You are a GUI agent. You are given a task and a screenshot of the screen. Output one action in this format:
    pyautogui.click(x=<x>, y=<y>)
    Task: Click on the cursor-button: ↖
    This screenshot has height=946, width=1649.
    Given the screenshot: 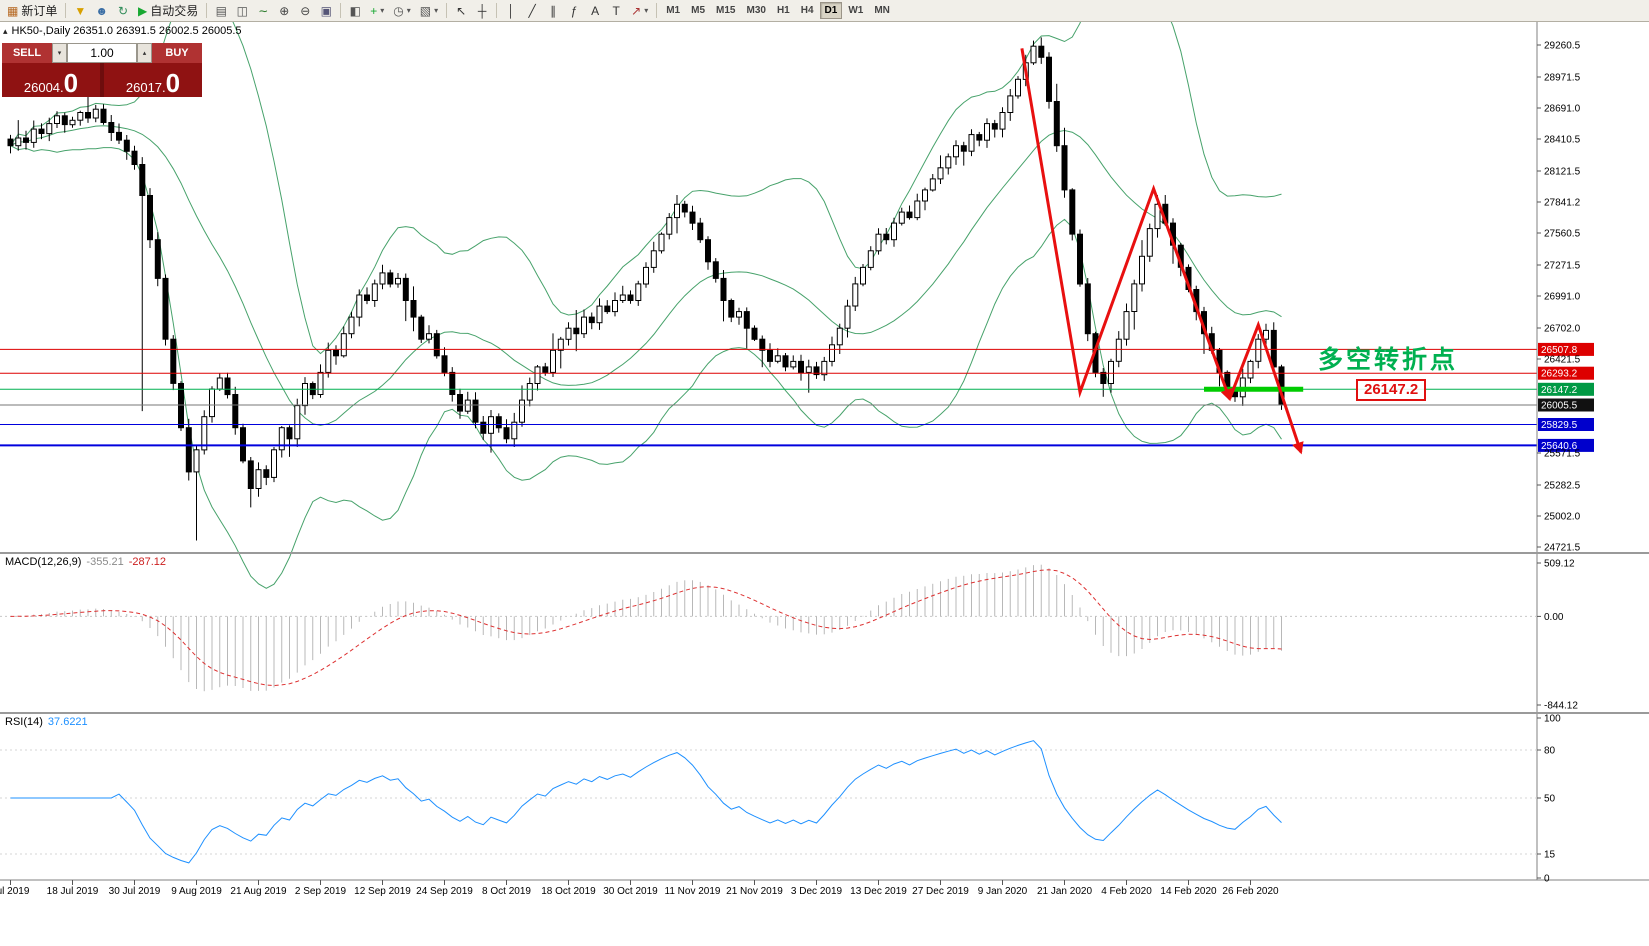 What is the action you would take?
    pyautogui.click(x=461, y=11)
    